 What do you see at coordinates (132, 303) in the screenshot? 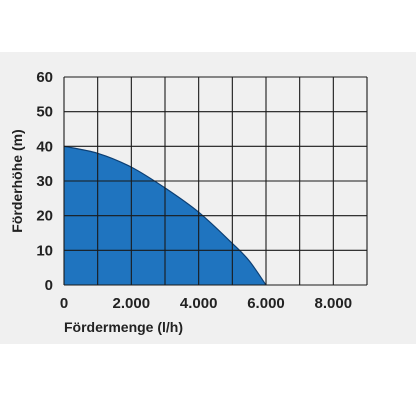
I see `x-tick-label: 2.000` at bounding box center [132, 303].